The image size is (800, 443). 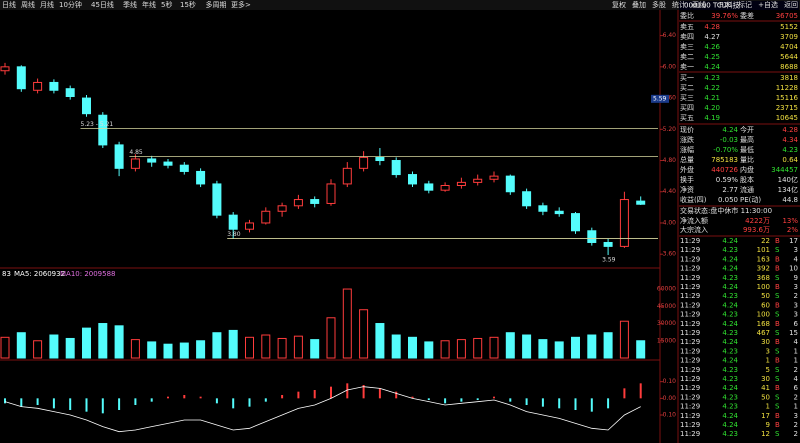 What do you see at coordinates (88, 274) in the screenshot?
I see `volume-ma10: MA10: 2009588` at bounding box center [88, 274].